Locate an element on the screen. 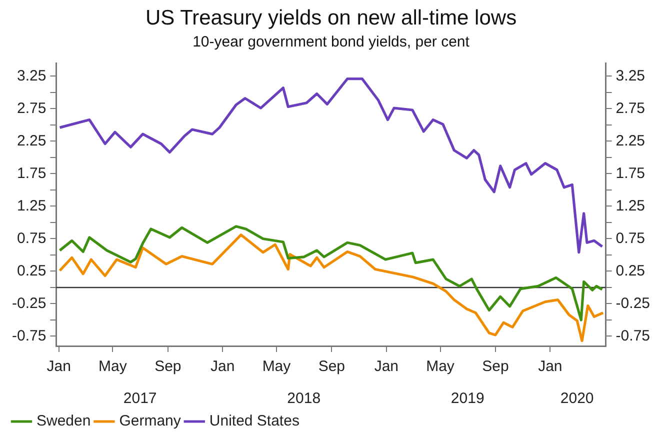 This screenshot has height=439, width=662. x2-tick-label: 2019 is located at coordinates (467, 399).